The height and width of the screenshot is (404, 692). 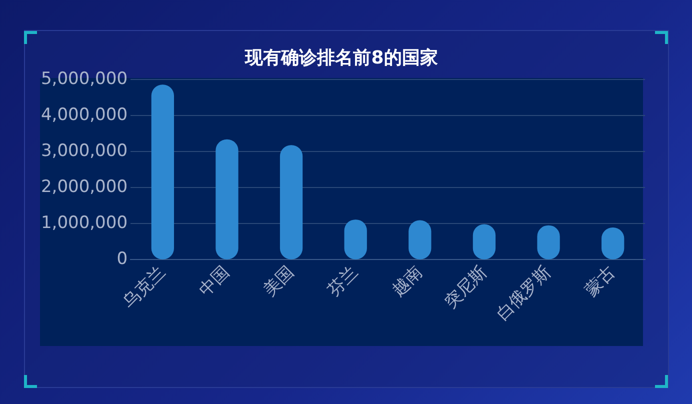 I want to click on y-tick-label: 2,000,000, so click(x=84, y=186).